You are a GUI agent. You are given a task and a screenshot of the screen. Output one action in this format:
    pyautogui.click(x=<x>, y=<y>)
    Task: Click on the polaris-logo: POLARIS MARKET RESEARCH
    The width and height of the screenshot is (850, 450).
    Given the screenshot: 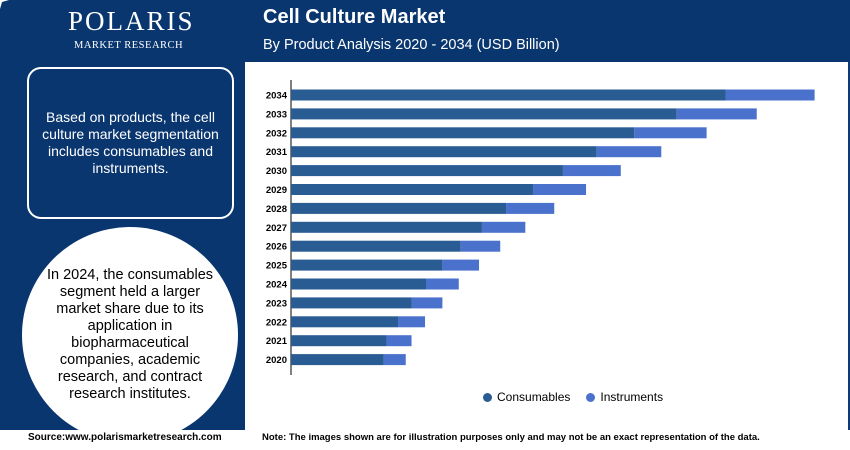 What is the action you would take?
    pyautogui.click(x=122, y=31)
    